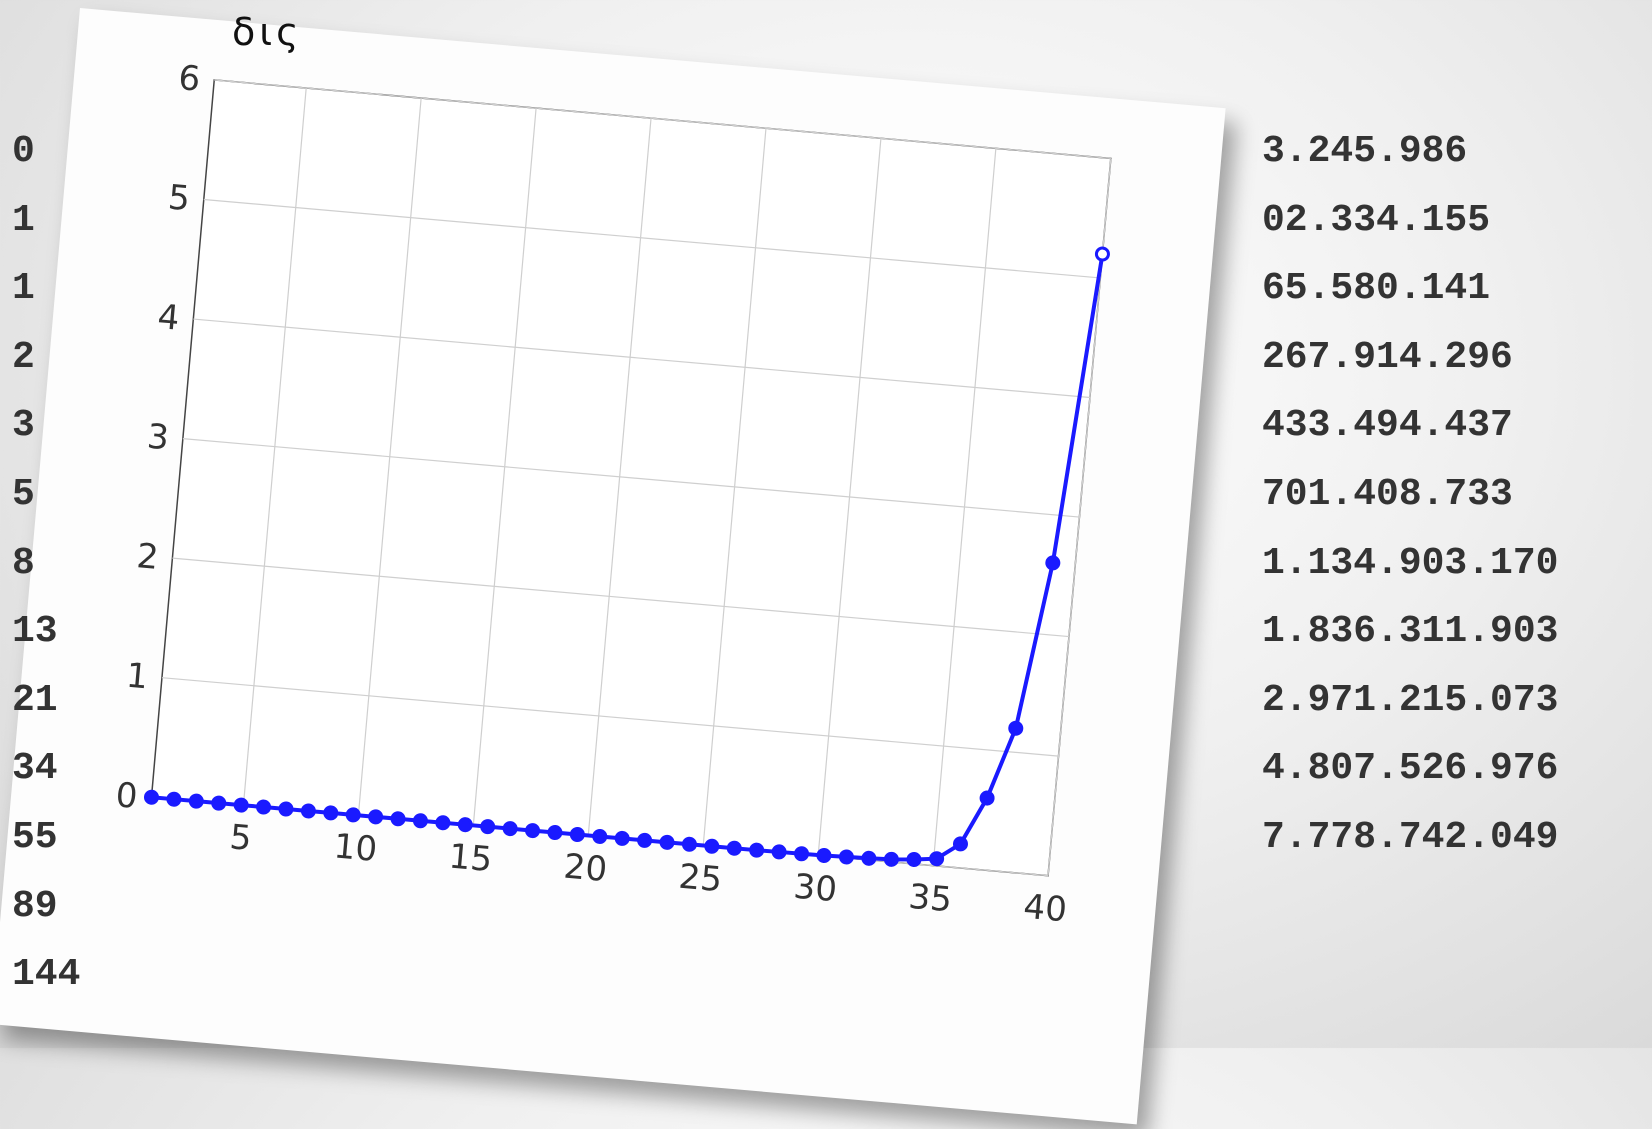 Image resolution: width=1652 pixels, height=1129 pixels. What do you see at coordinates (1376, 289) in the screenshot?
I see `right-number-2: 65.580.141` at bounding box center [1376, 289].